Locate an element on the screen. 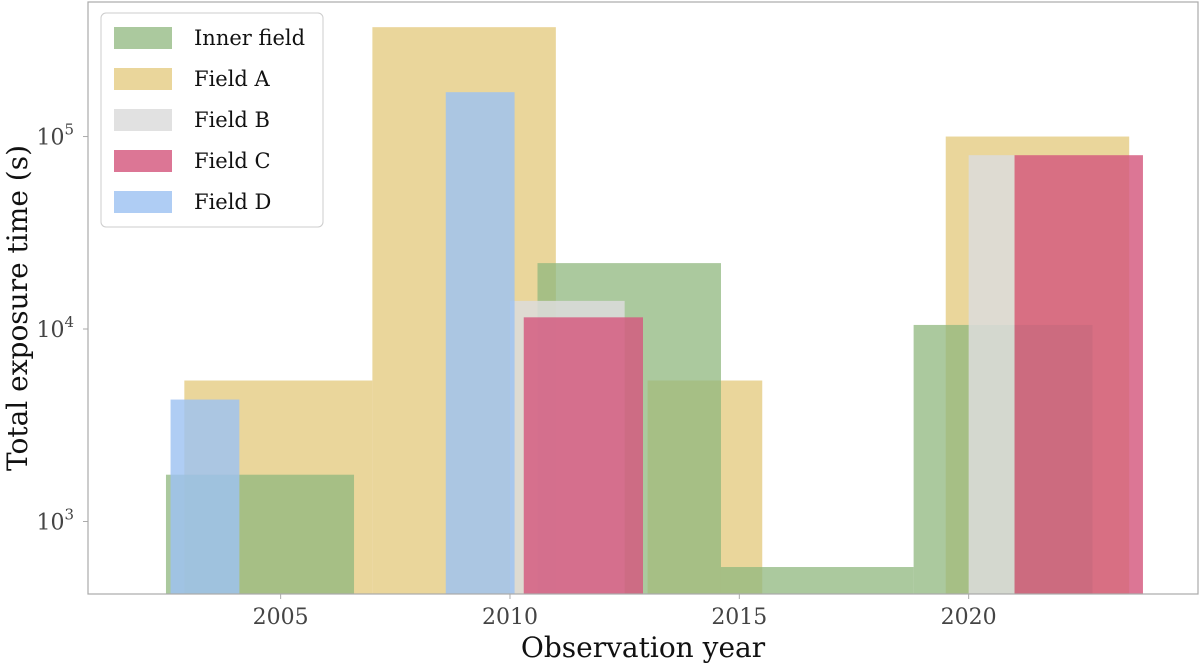 This screenshot has width=1200, height=668. x-tick-label-2020: 2020 is located at coordinates (969, 617).